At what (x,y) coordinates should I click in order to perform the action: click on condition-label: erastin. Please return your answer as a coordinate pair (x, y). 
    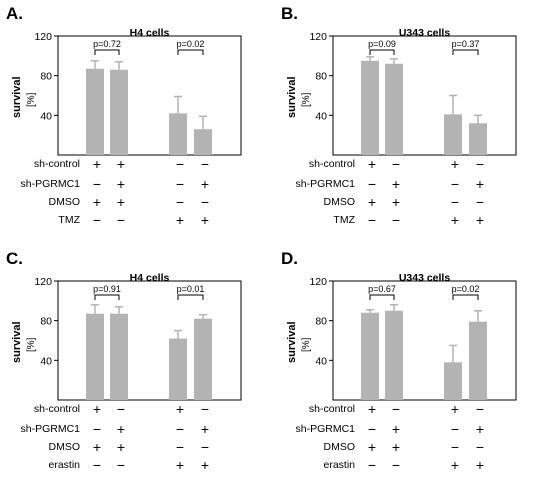
    Looking at the image, I should click on (339, 465).